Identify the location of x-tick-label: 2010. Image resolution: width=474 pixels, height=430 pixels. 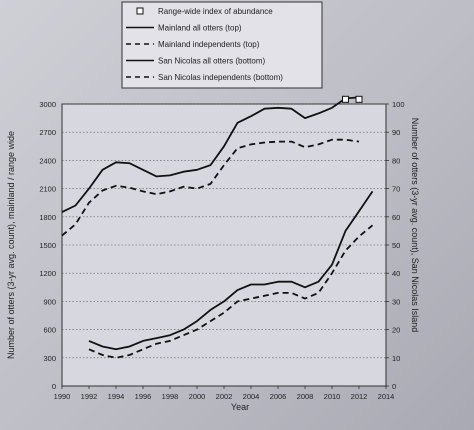
(332, 396).